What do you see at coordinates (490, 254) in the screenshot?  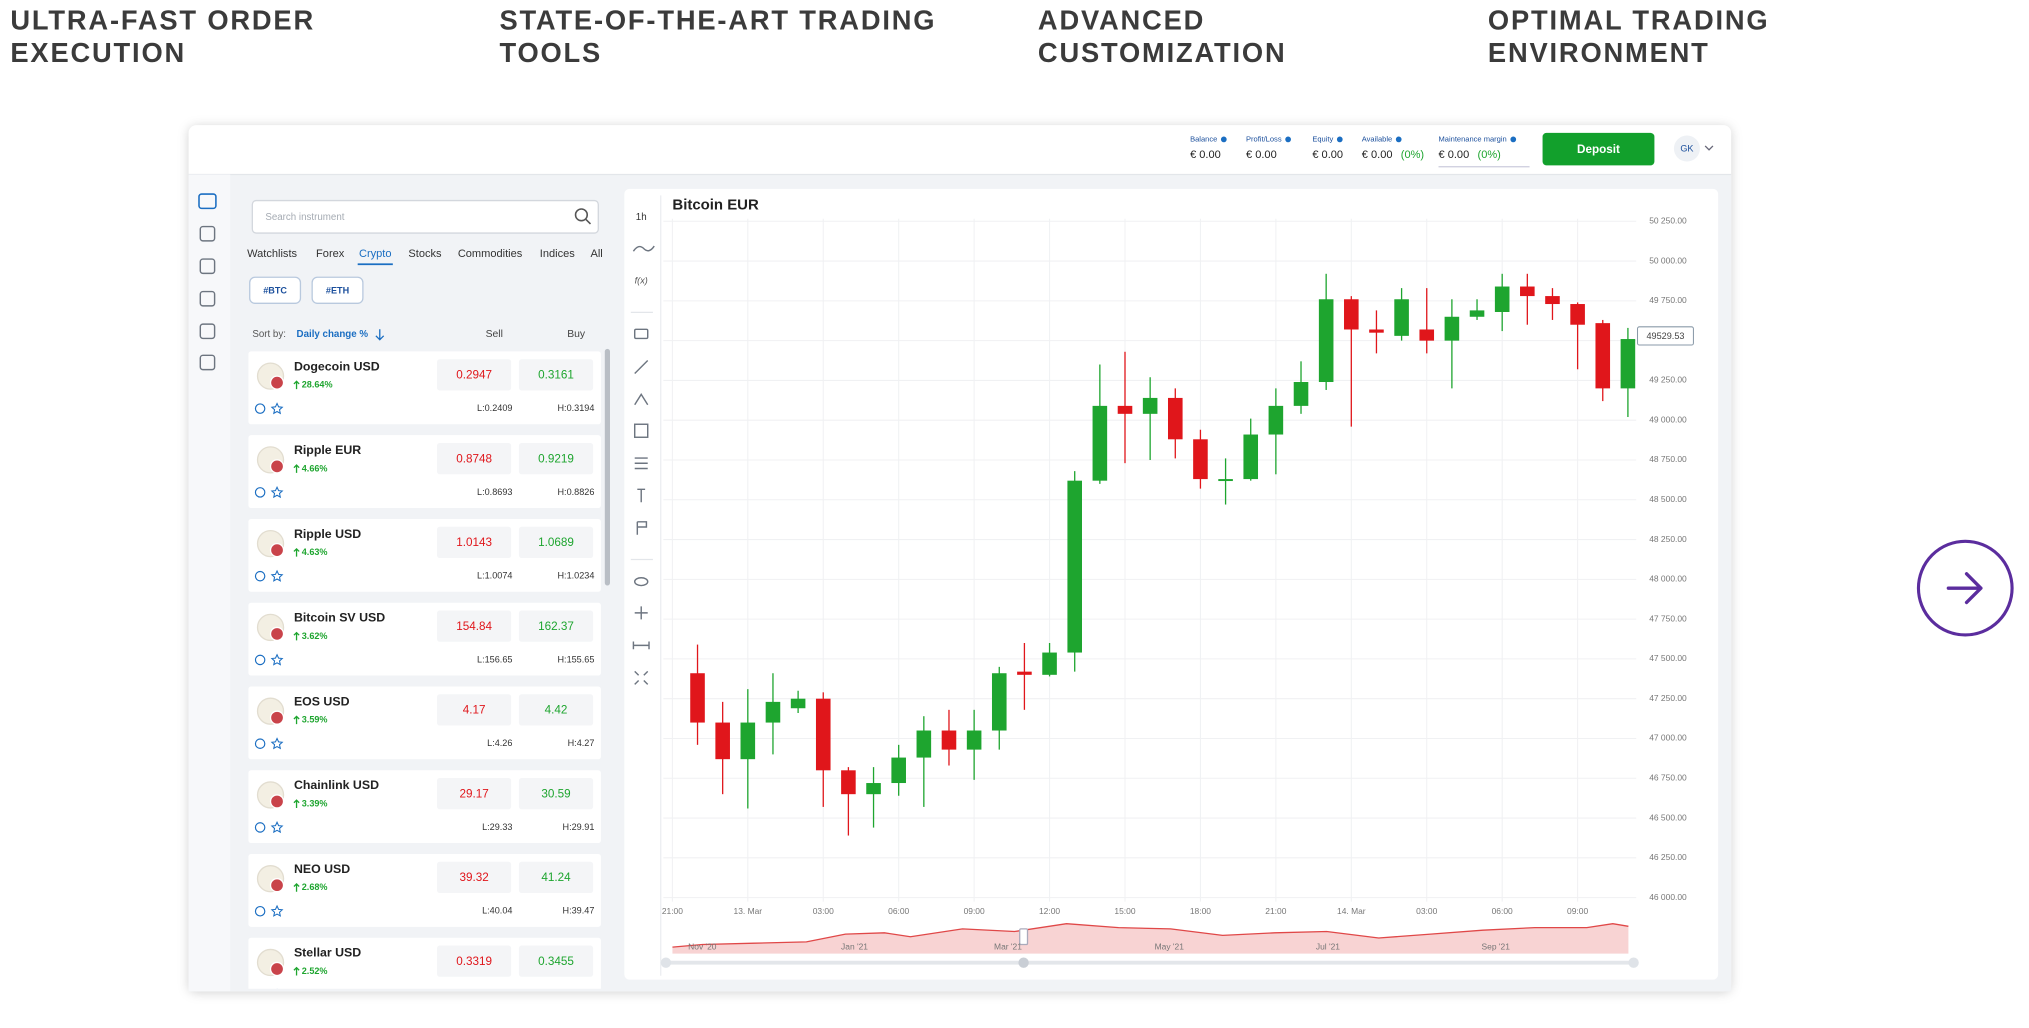 I see `category-tab: Commodities` at bounding box center [490, 254].